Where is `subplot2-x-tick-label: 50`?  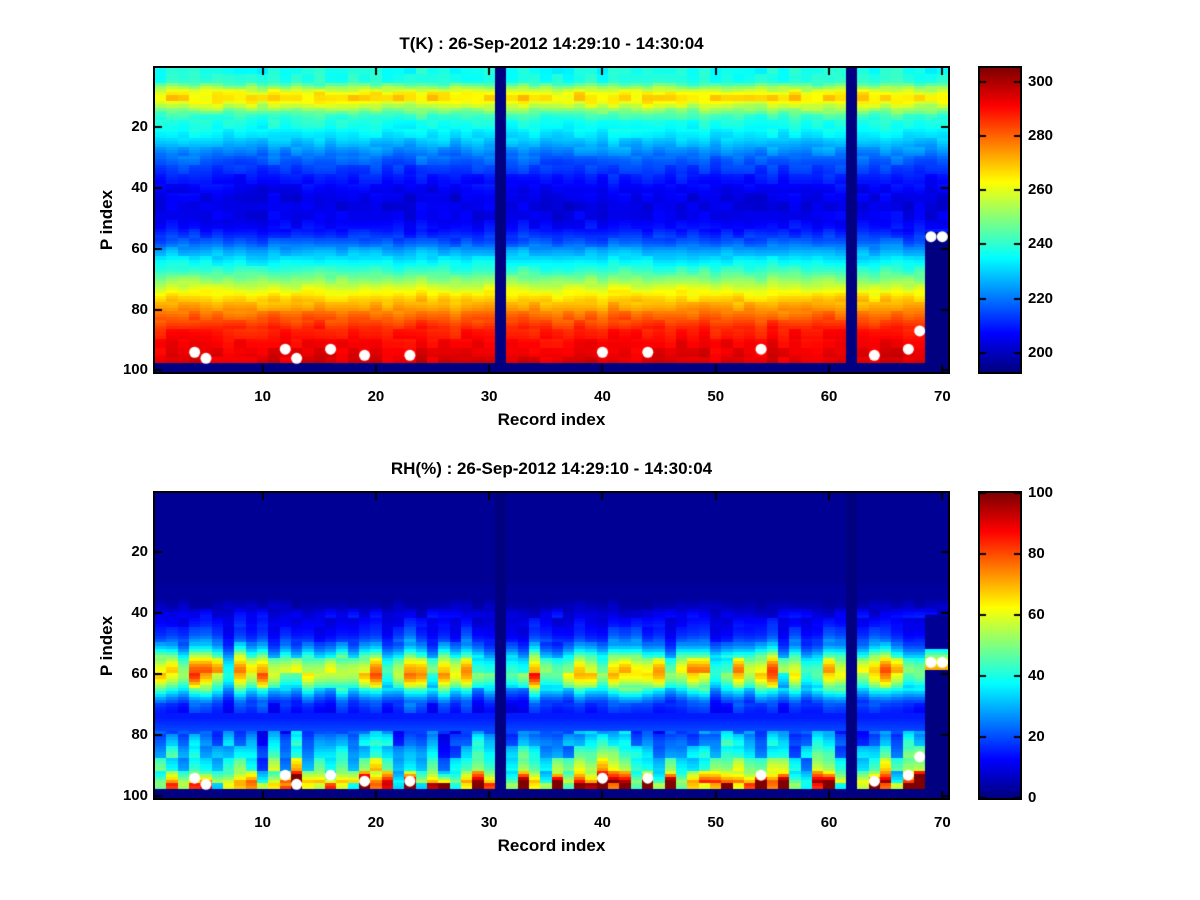 subplot2-x-tick-label: 50 is located at coordinates (716, 822).